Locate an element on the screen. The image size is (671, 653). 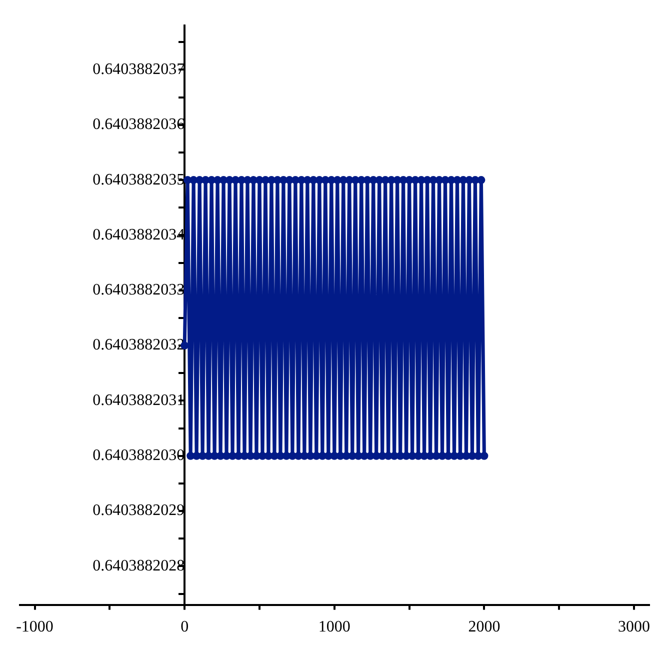
x-tick-label: 1000 is located at coordinates (334, 627).